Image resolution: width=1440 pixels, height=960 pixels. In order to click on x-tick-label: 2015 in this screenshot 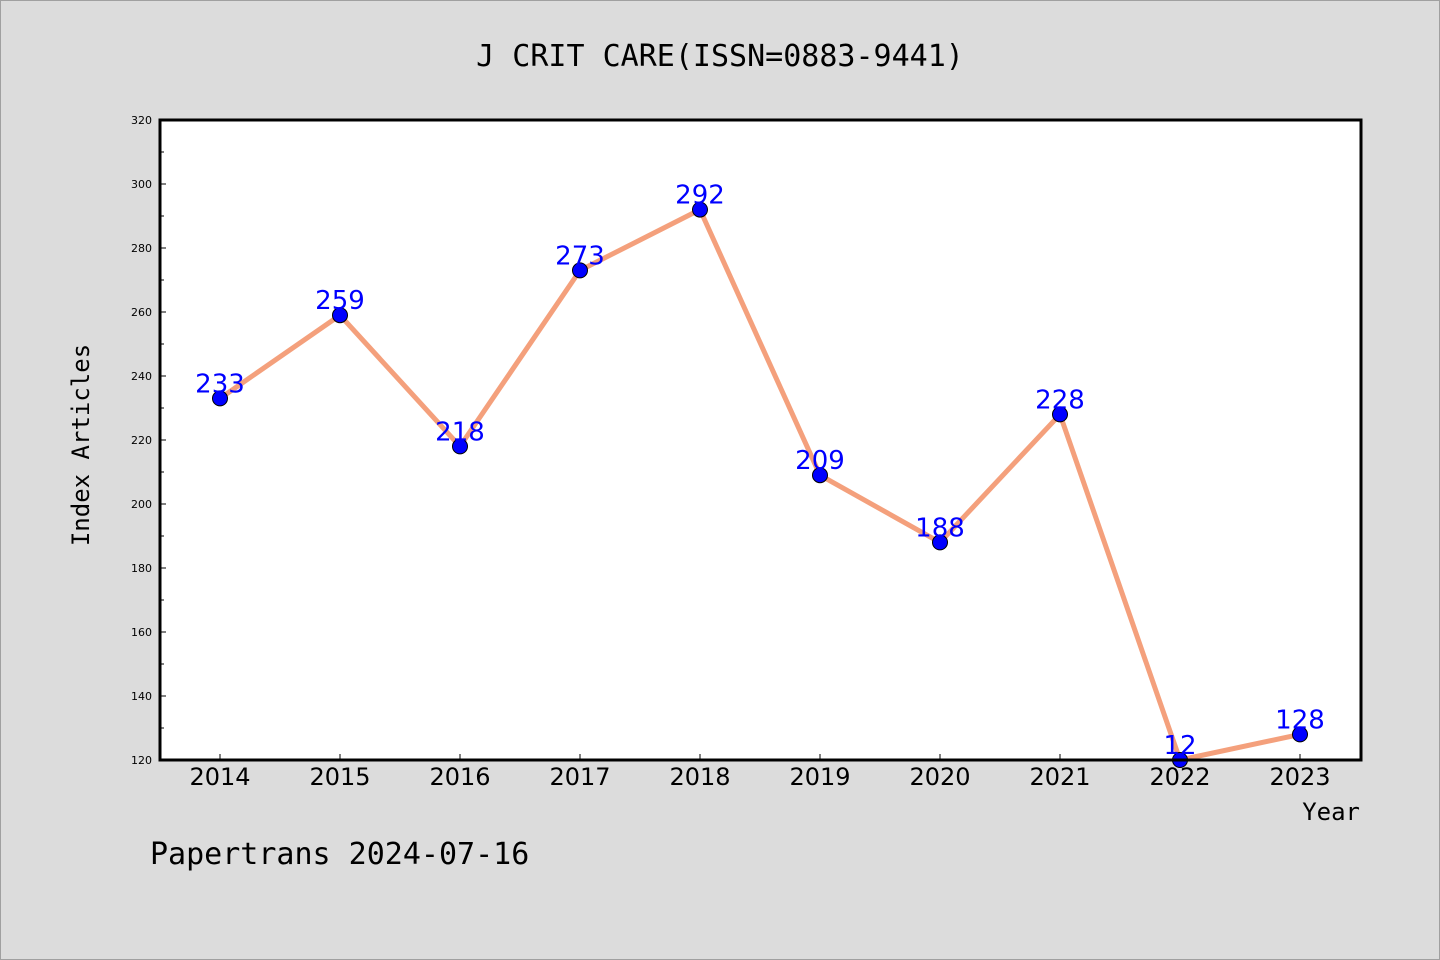, I will do `click(339, 777)`.